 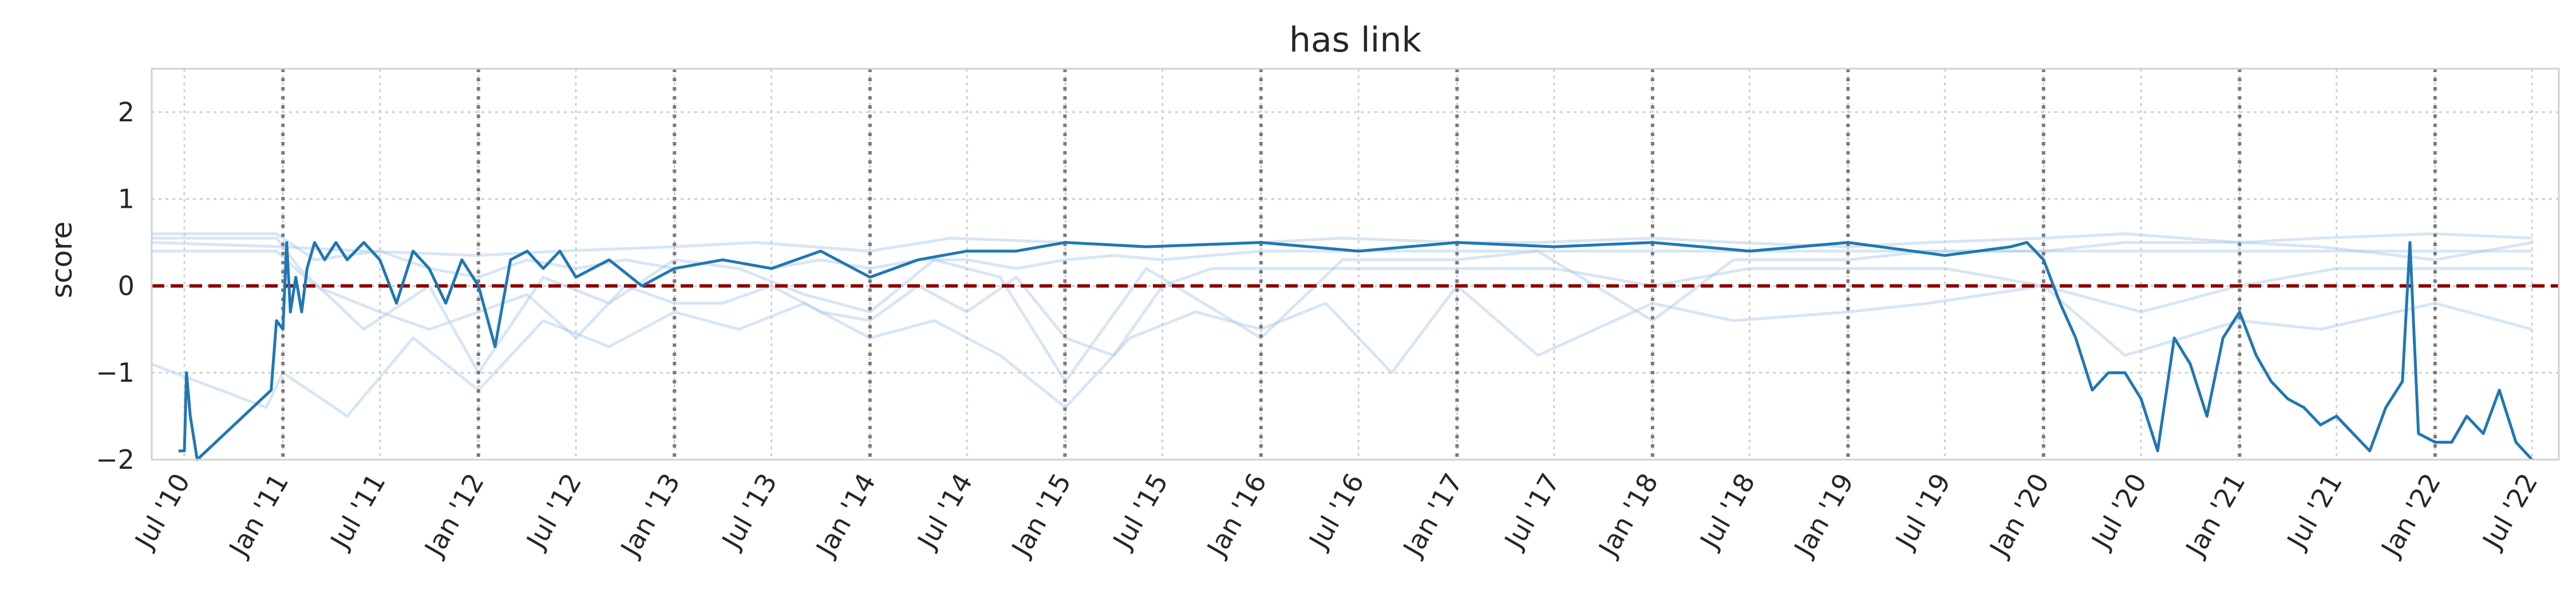 I want to click on x-tick-label: Jul '19, so click(x=1922, y=512).